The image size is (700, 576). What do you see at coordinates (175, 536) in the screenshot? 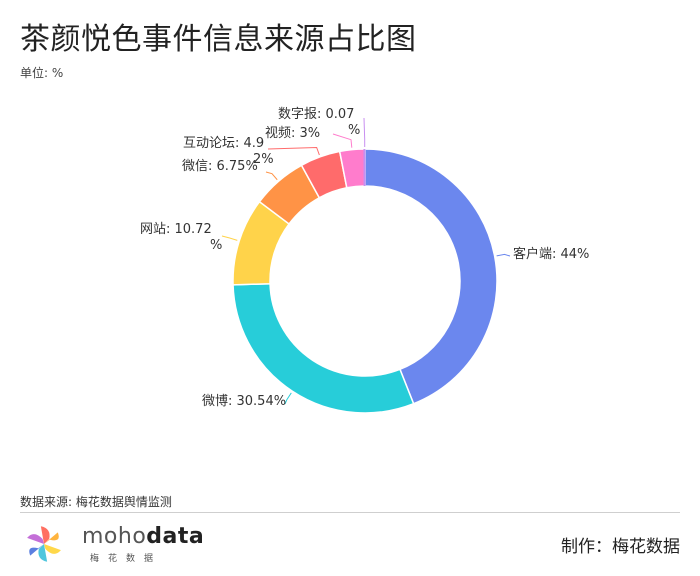
I see `brand-name-bold: data` at bounding box center [175, 536].